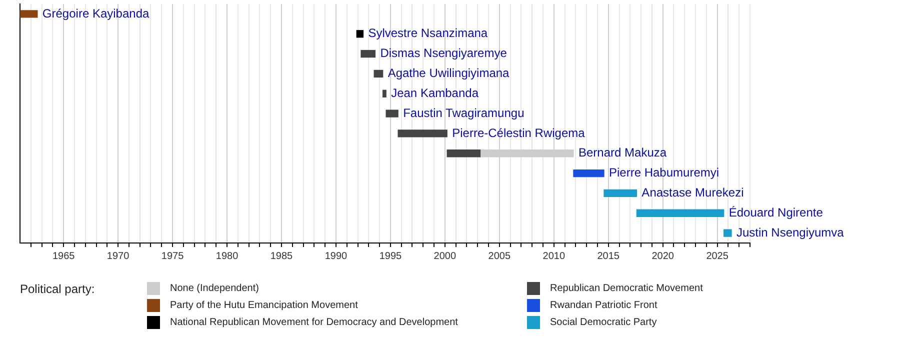  What do you see at coordinates (390, 256) in the screenshot?
I see `x-tick-label: 1995` at bounding box center [390, 256].